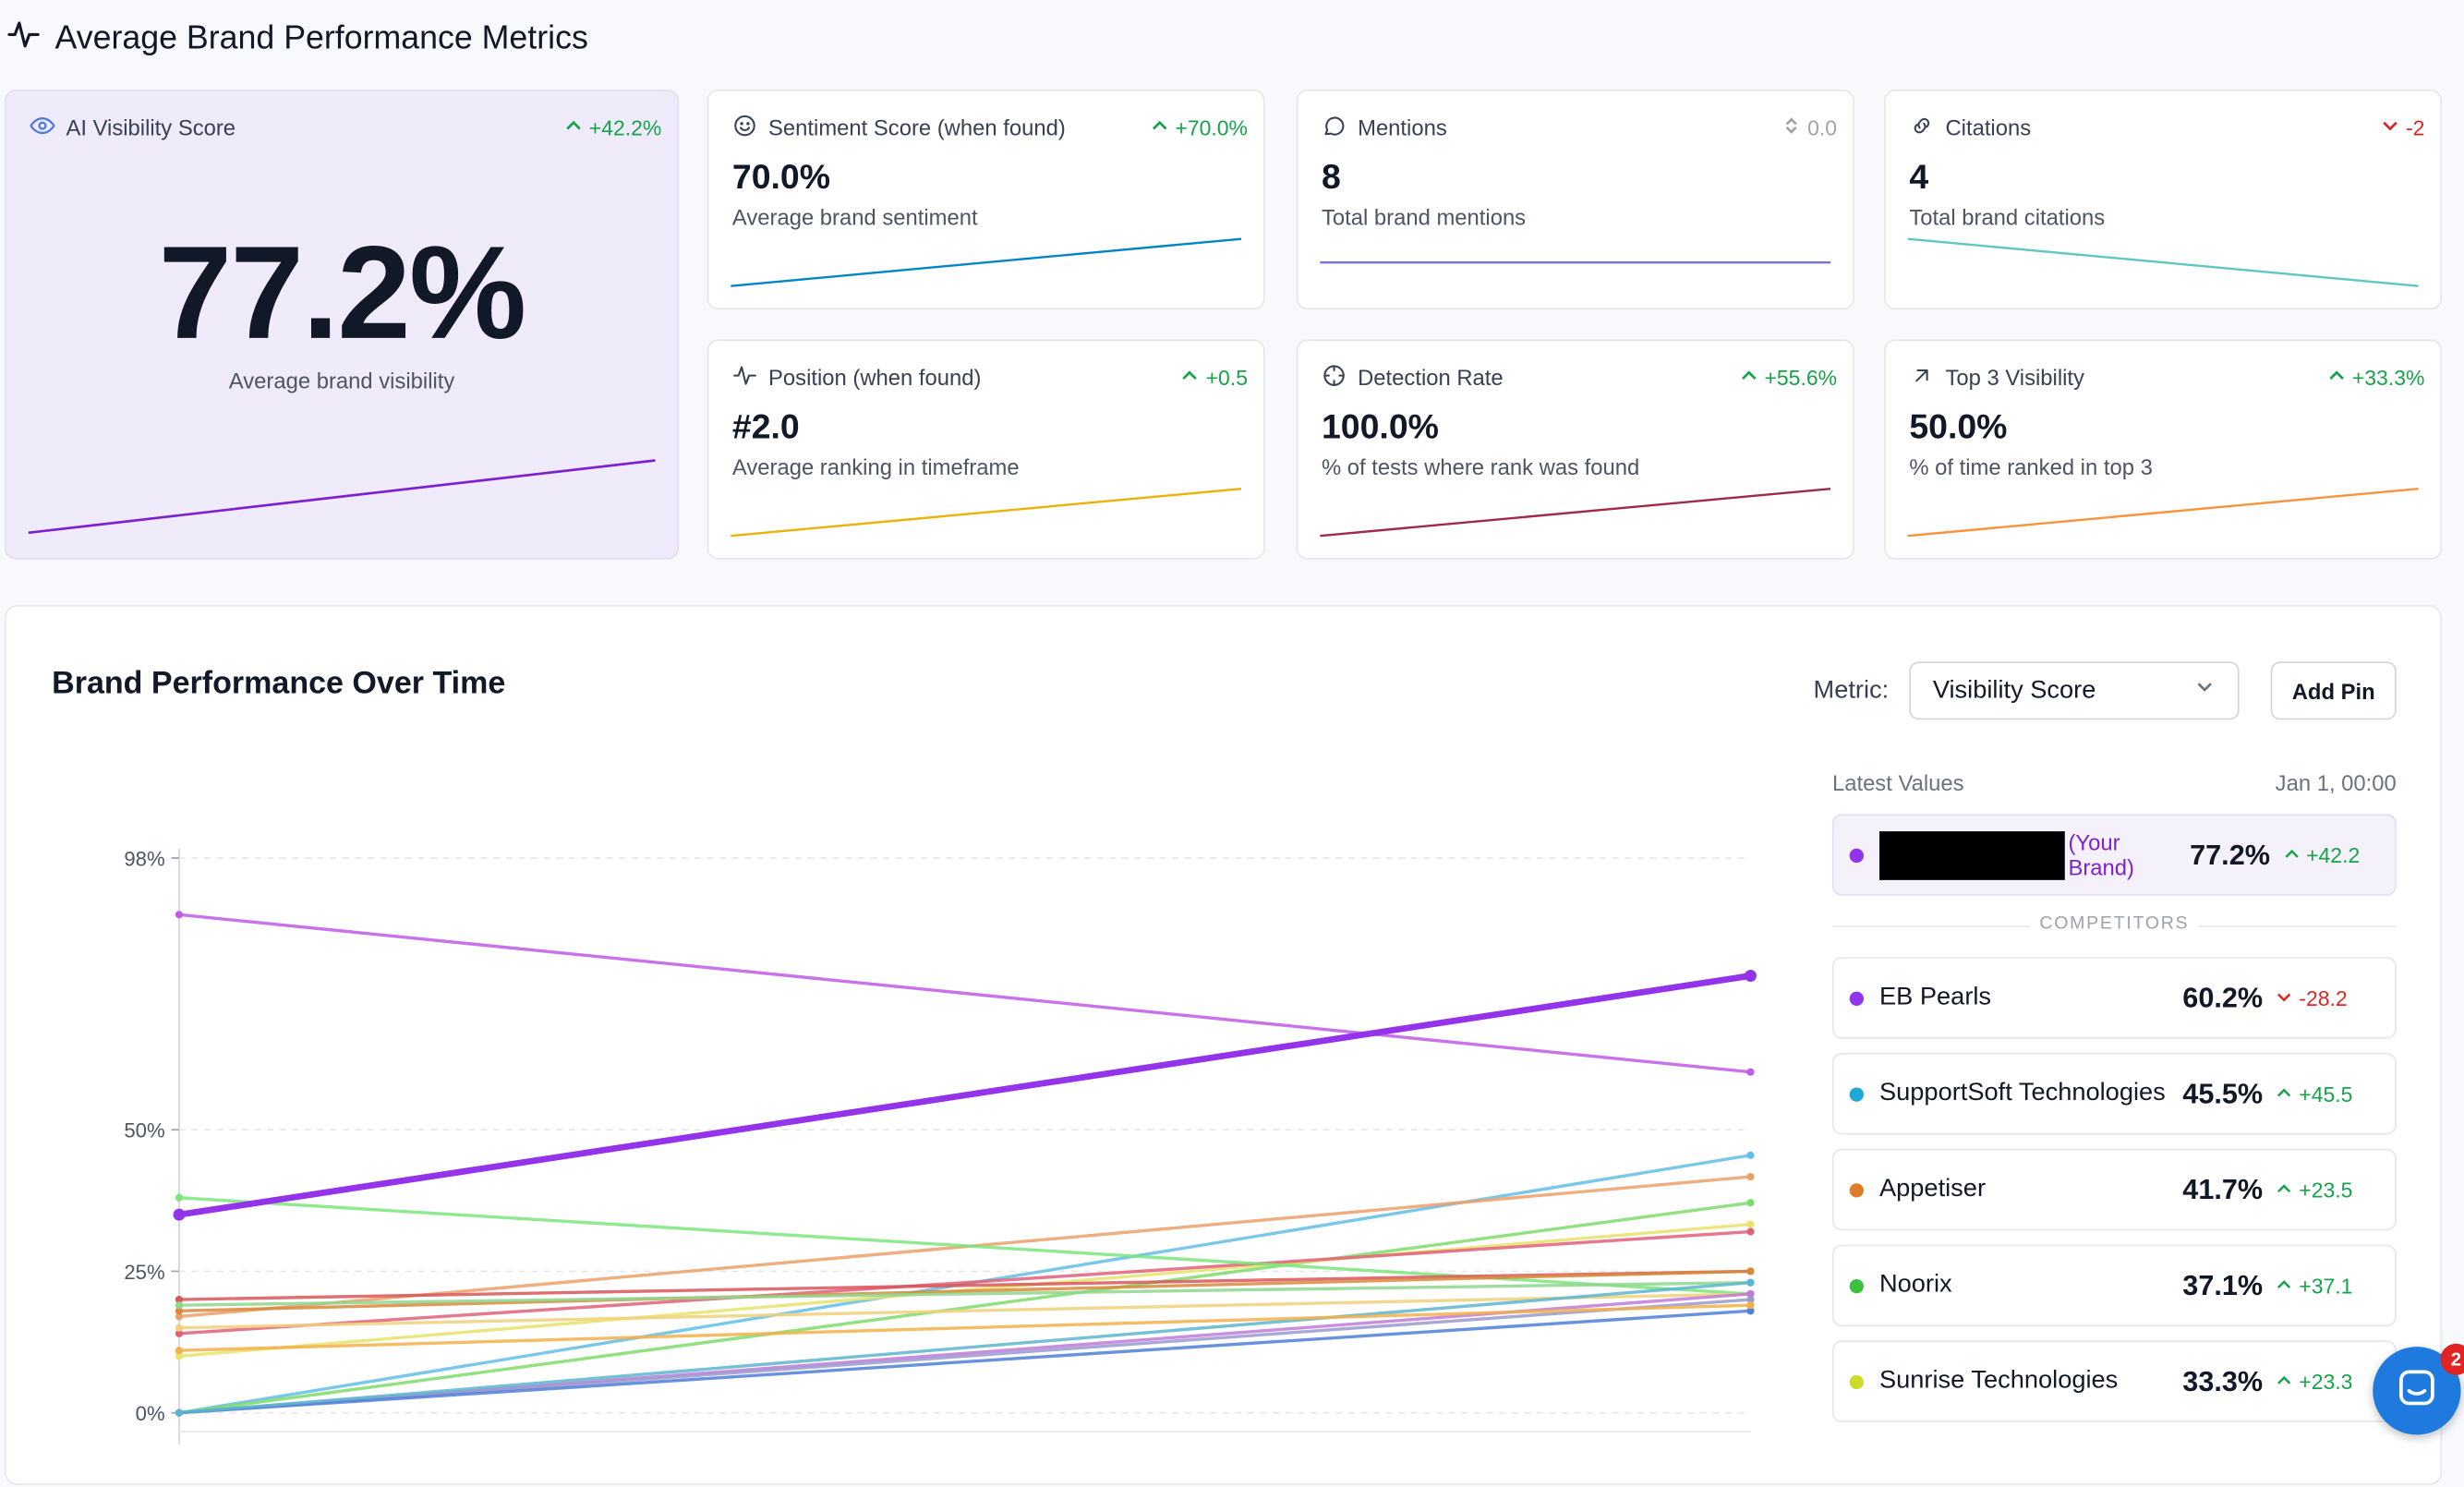 The height and width of the screenshot is (1487, 2464). Describe the element at coordinates (2223, 1093) in the screenshot. I see `competitor-value: 45.5%` at that location.